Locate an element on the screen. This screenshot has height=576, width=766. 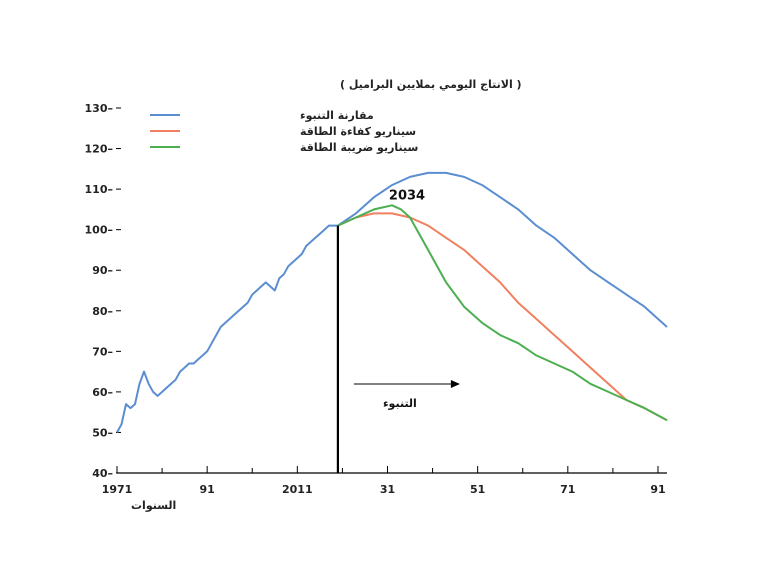
x-tick-label: 1971 is located at coordinates (117, 489).